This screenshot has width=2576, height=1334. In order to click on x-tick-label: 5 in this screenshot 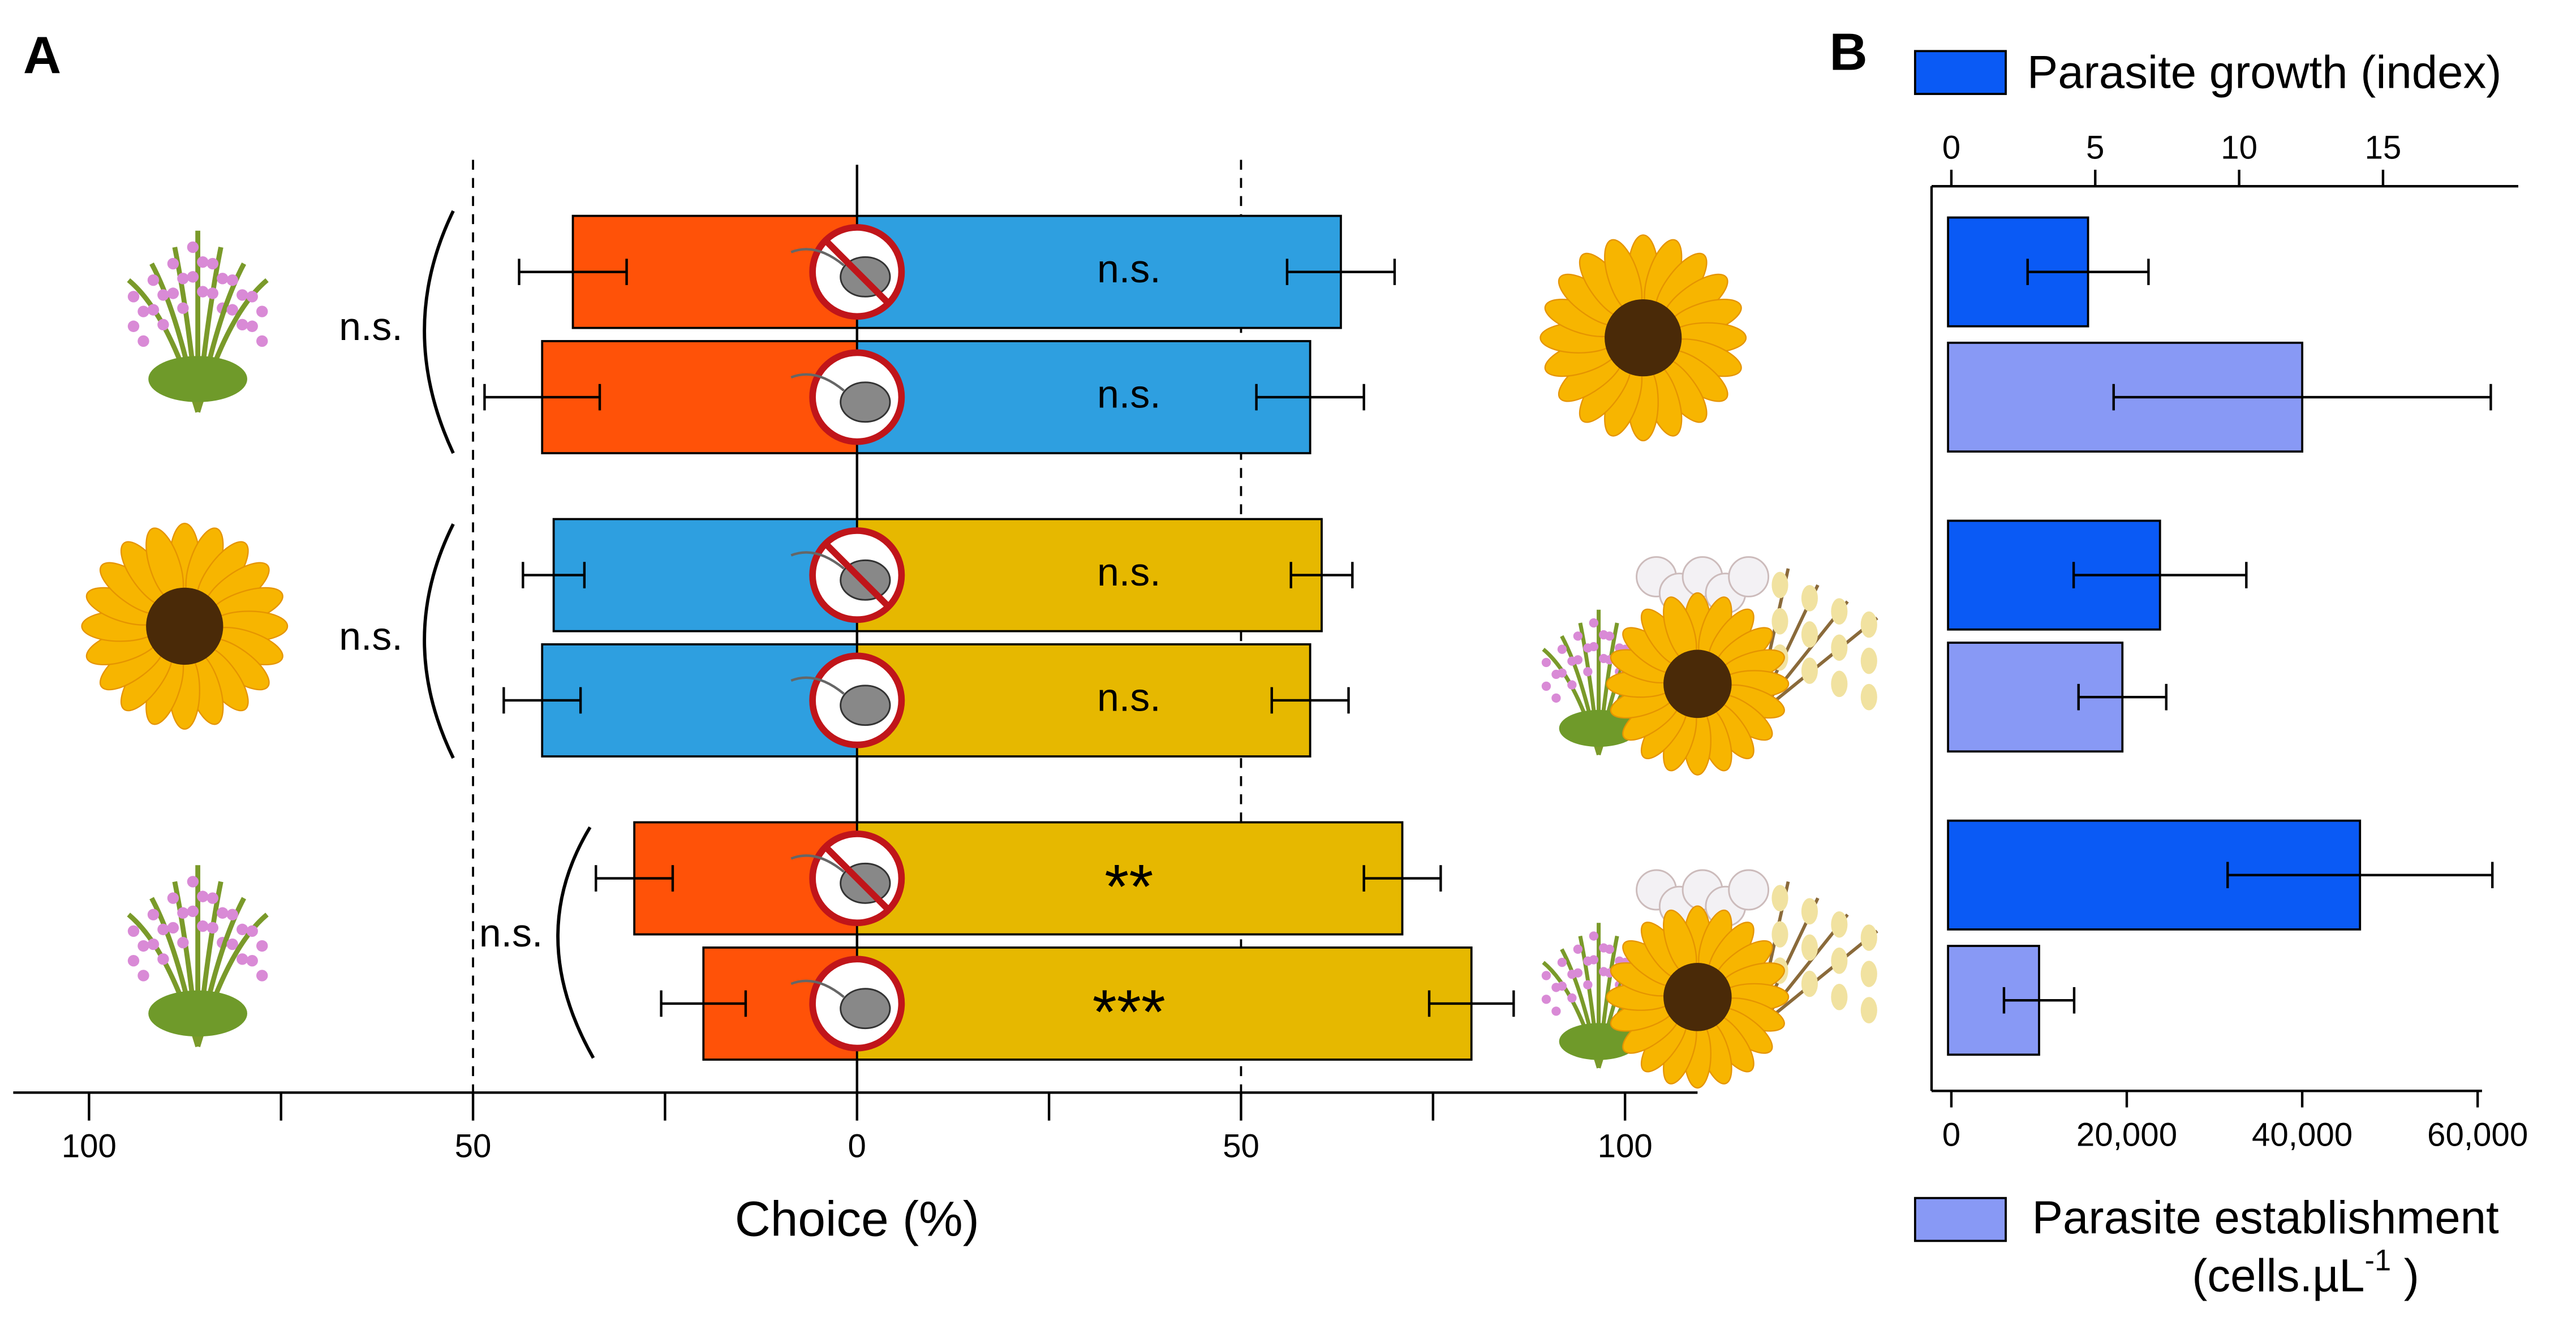, I will do `click(2095, 147)`.